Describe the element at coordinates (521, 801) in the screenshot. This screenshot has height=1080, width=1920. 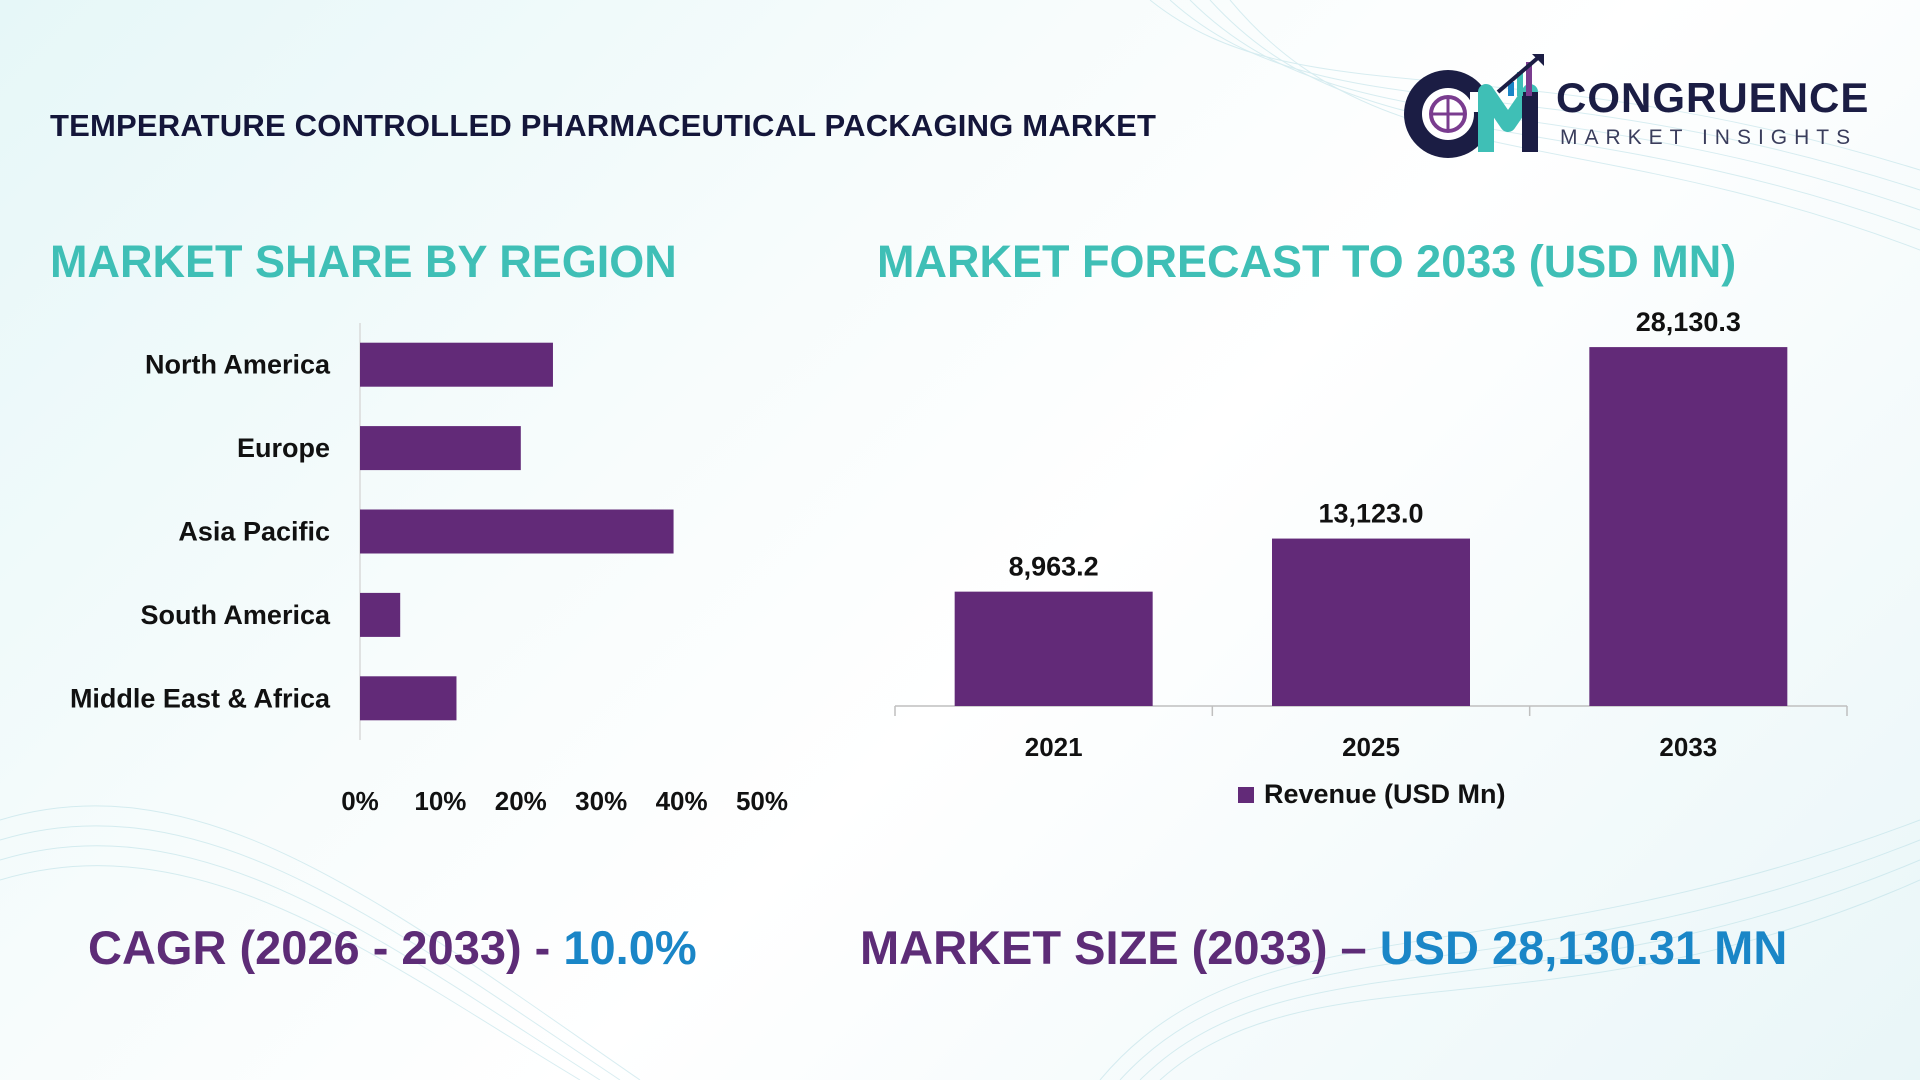
I see `region-tick-label: 20%` at that location.